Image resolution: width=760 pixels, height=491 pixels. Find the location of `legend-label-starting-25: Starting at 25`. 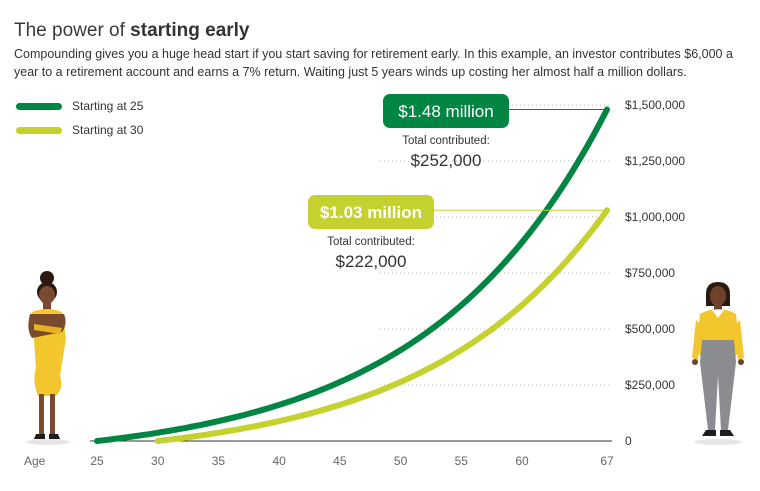

legend-label-starting-25: Starting at 25 is located at coordinates (108, 106).